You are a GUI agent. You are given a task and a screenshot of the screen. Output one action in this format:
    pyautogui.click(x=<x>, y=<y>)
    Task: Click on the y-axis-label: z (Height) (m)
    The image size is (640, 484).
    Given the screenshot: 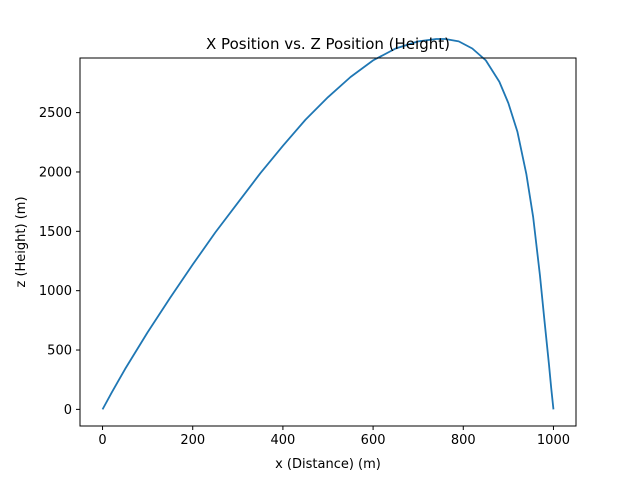 What is the action you would take?
    pyautogui.click(x=21, y=241)
    